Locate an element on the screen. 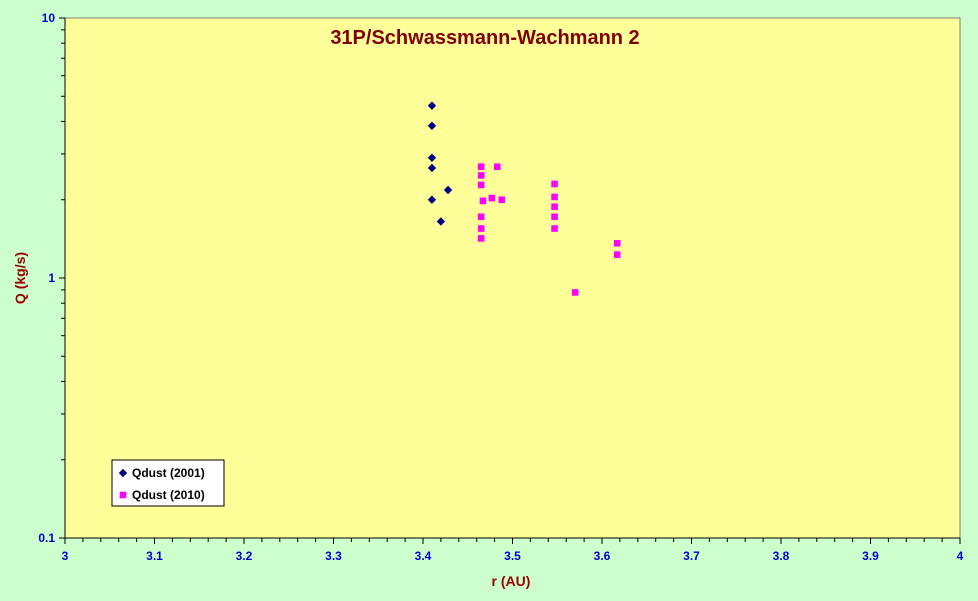 The height and width of the screenshot is (601, 978). x-tick-label: 3 is located at coordinates (65, 556).